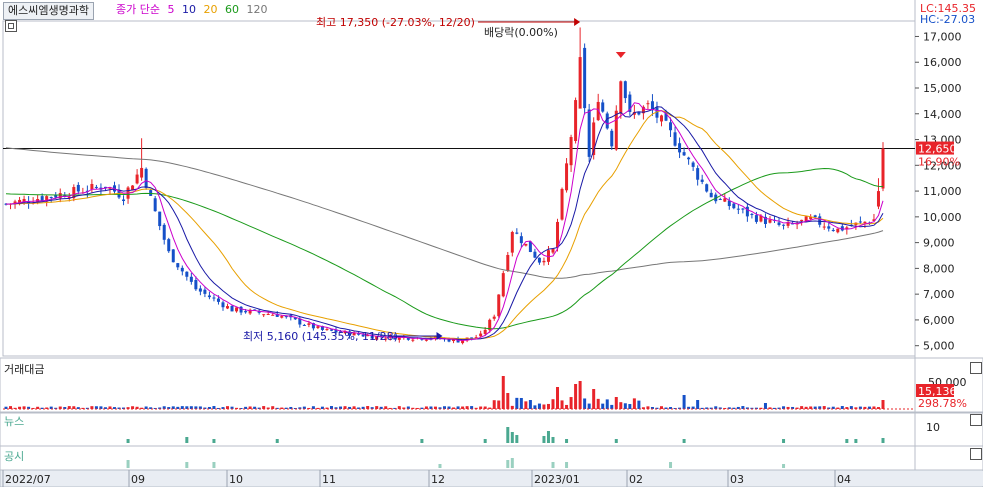  What do you see at coordinates (976, 420) in the screenshot?
I see `news-panel-close-icon` at bounding box center [976, 420].